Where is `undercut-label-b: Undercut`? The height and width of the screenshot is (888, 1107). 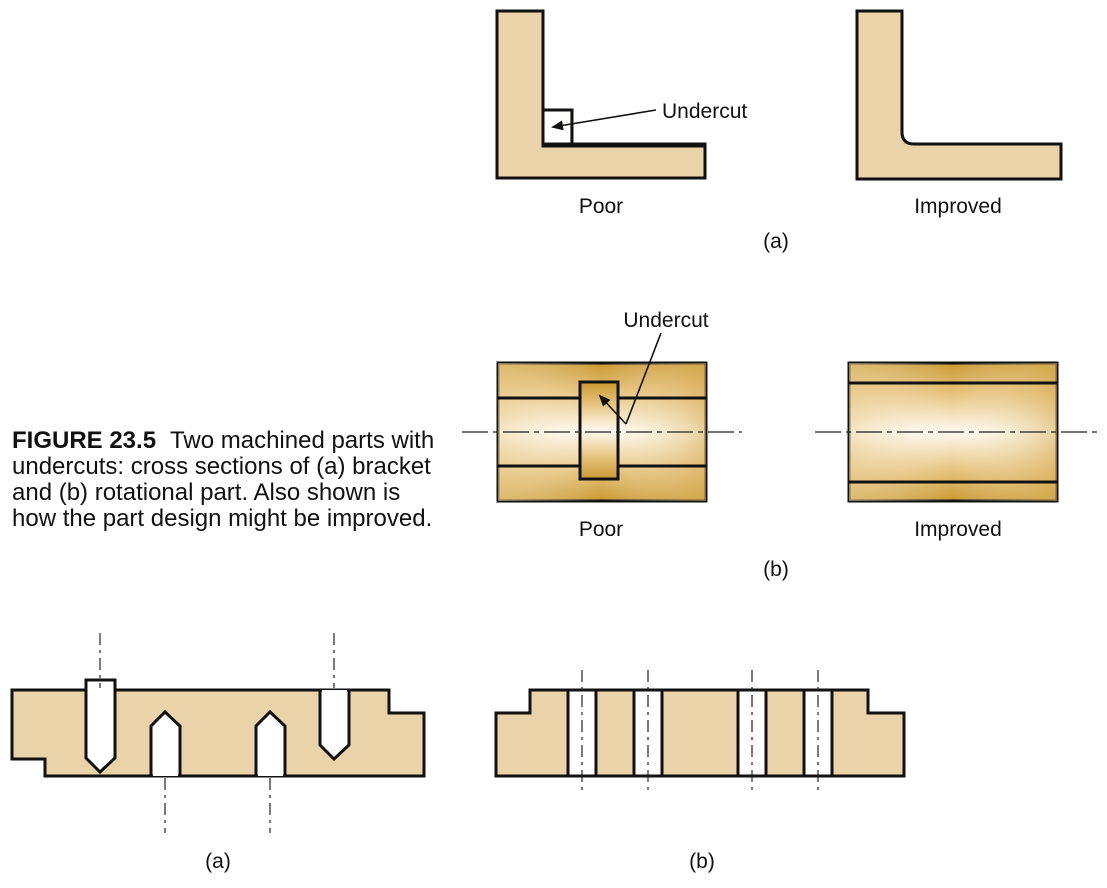
undercut-label-b: Undercut is located at coordinates (665, 320).